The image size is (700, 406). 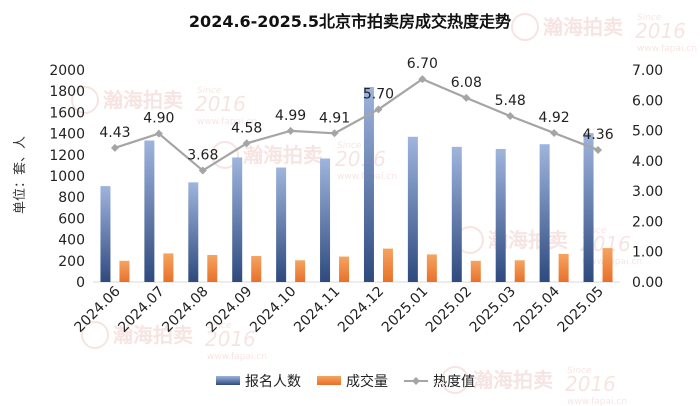 I want to click on chart-title: 2024.6-2025.5北京市拍卖房成交热度走势, so click(x=350, y=21).